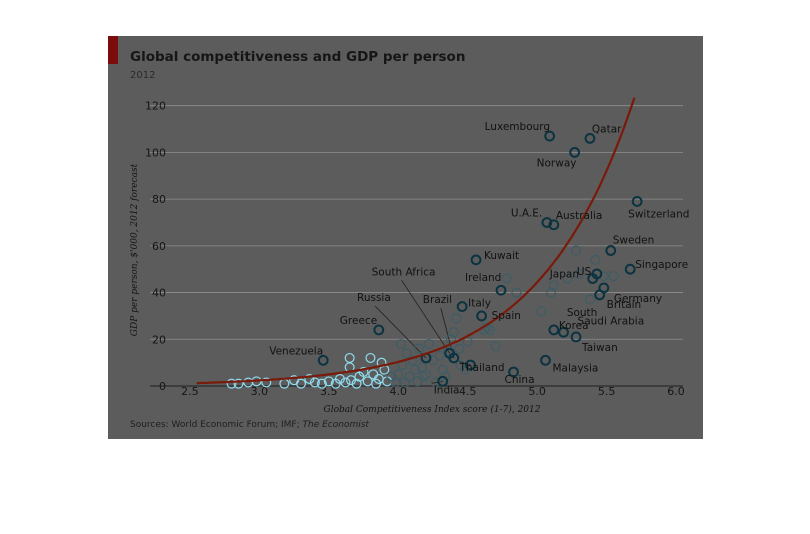 The height and width of the screenshot is (534, 810). Describe the element at coordinates (260, 391) in the screenshot. I see `x-tick-label: 3.0` at that location.